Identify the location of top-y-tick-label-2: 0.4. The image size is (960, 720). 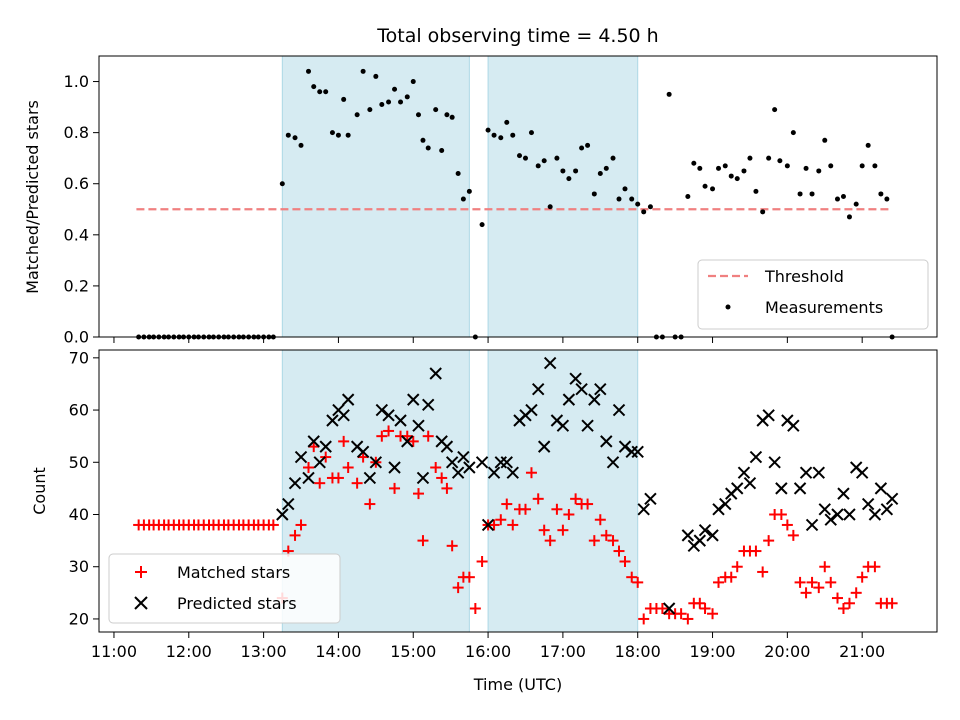
(76, 234).